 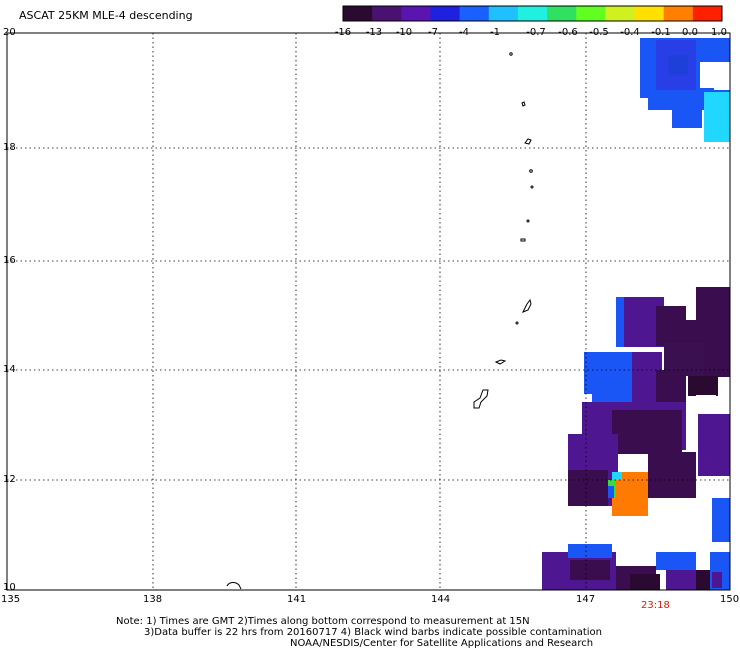 What do you see at coordinates (153, 599) in the screenshot?
I see `x-tick-label: 138` at bounding box center [153, 599].